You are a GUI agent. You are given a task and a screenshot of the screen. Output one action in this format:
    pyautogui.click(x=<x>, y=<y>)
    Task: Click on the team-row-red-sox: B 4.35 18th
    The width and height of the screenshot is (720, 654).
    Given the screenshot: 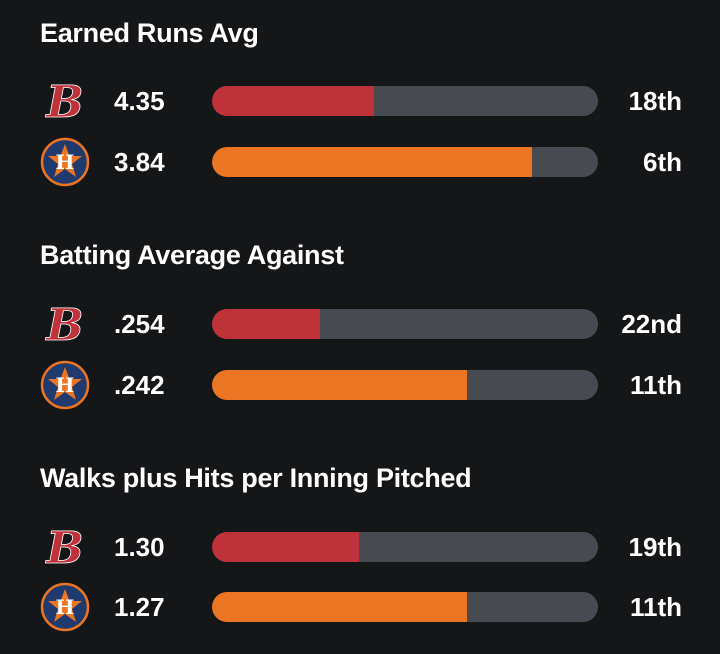 What is the action you would take?
    pyautogui.click(x=360, y=102)
    